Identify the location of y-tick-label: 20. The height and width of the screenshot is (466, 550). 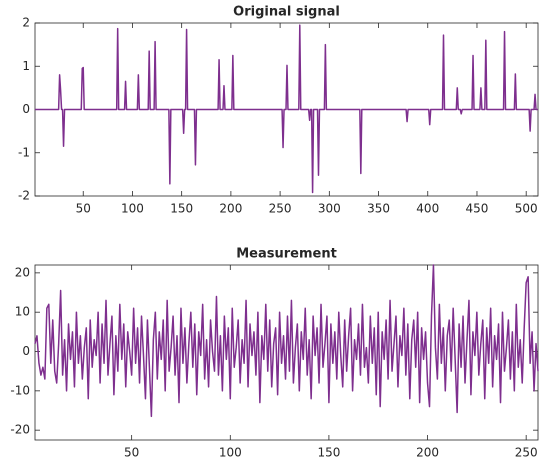
(22, 272).